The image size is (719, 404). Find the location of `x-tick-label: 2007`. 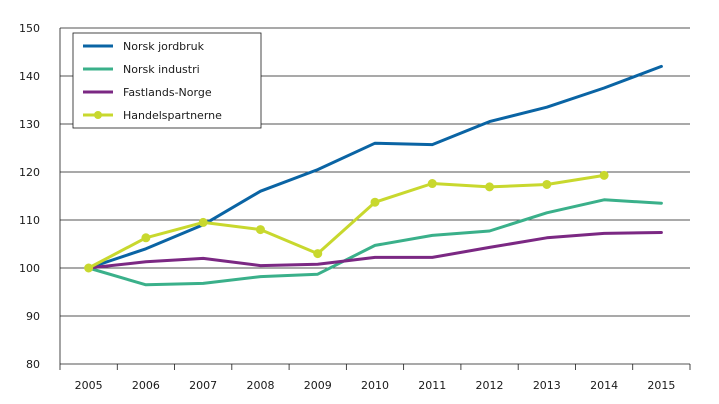

x-tick-label: 2007 is located at coordinates (203, 385).